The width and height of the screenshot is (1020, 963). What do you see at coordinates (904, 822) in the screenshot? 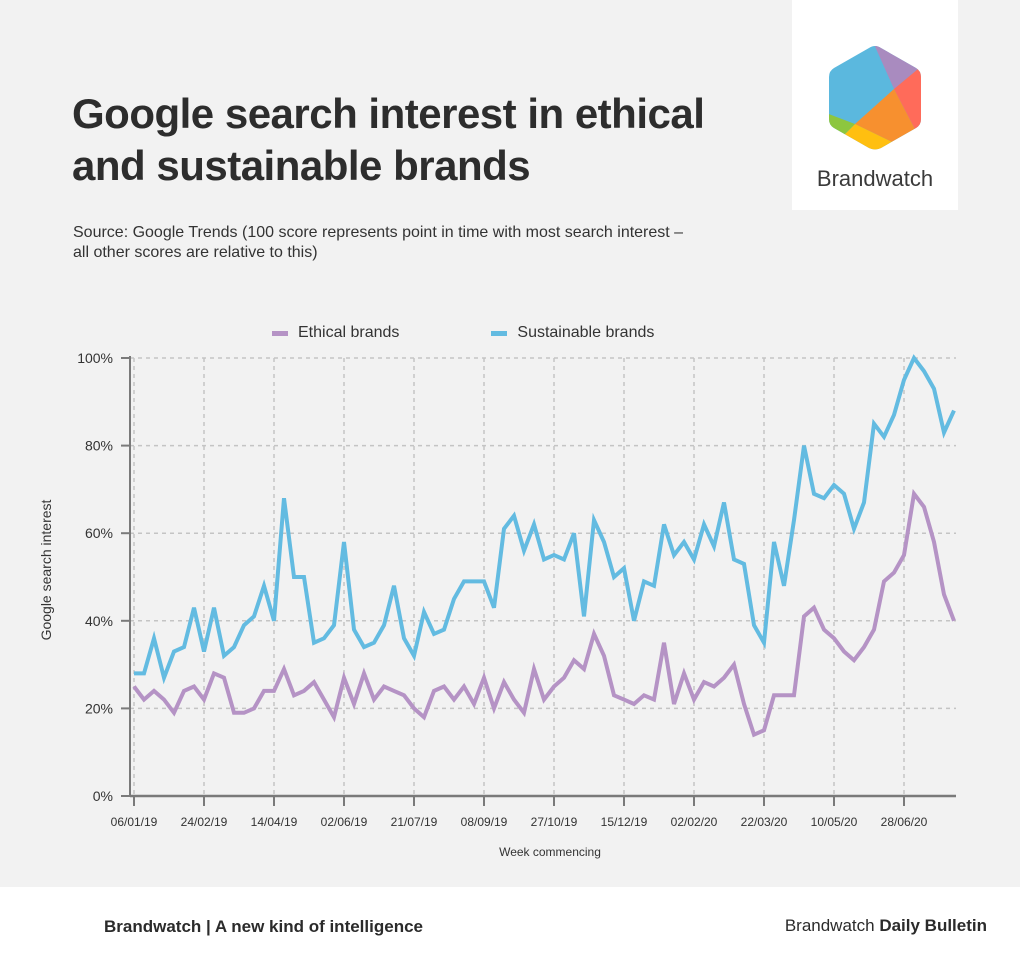
I see `x-tick-label: 28/06/20` at bounding box center [904, 822].